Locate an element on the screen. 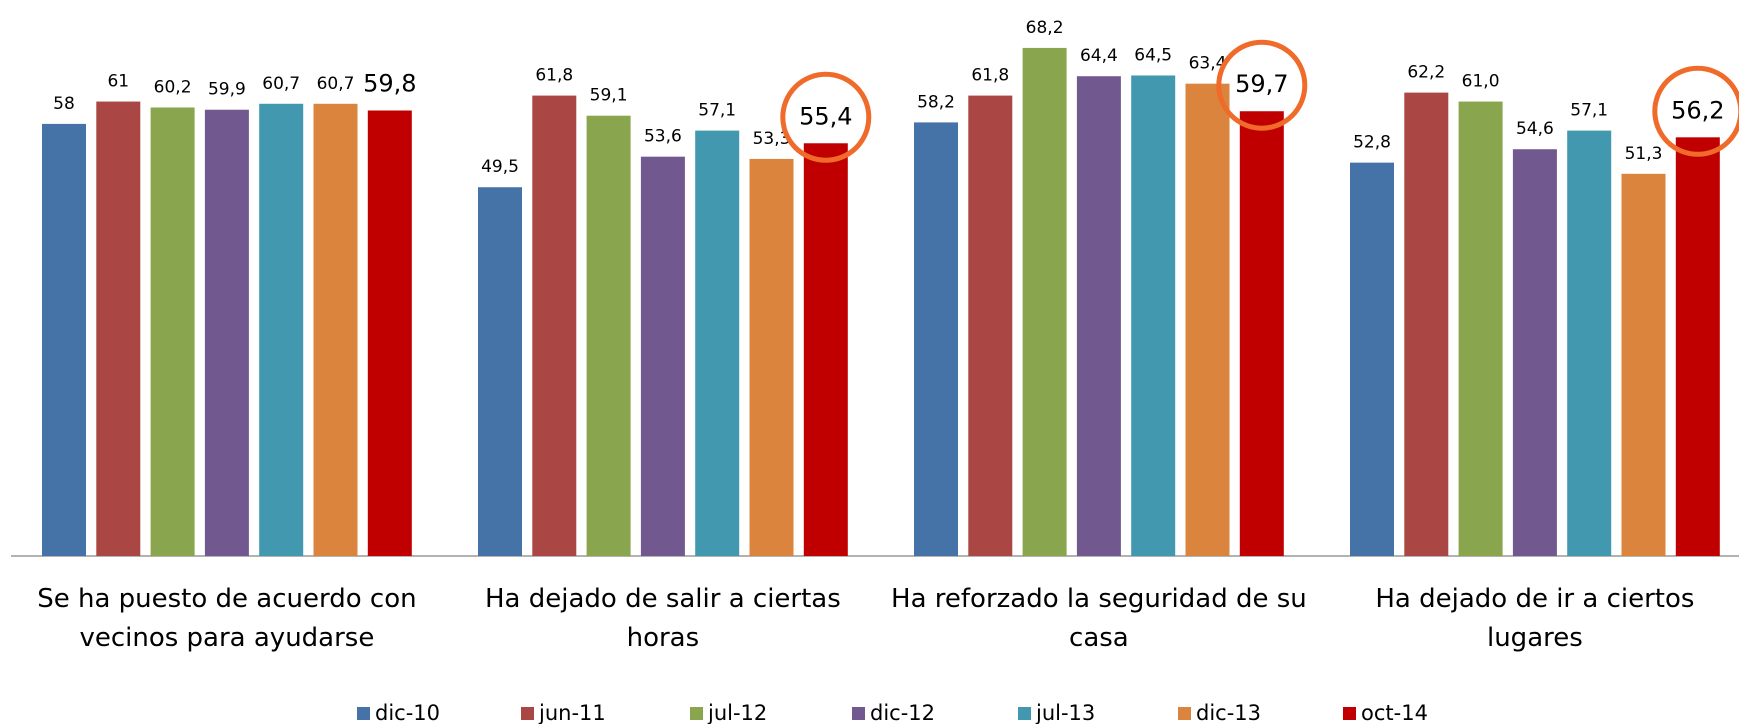 Image resolution: width=1739 pixels, height=724 pixels. data-label: 64,5 is located at coordinates (1153, 55).